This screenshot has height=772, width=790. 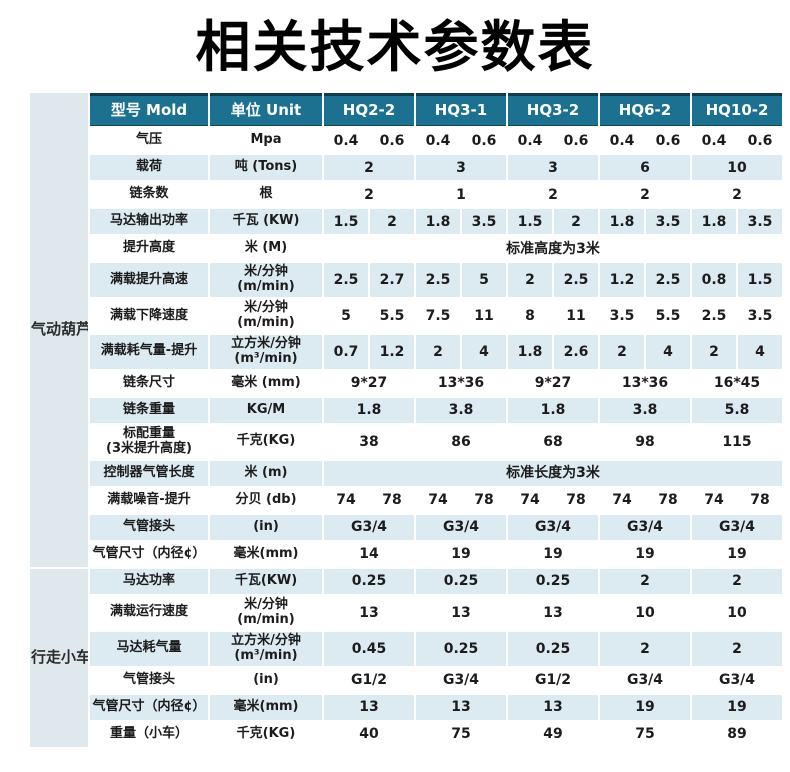 I want to click on param-label-line: 满载耗气量-提升, so click(x=149, y=351).